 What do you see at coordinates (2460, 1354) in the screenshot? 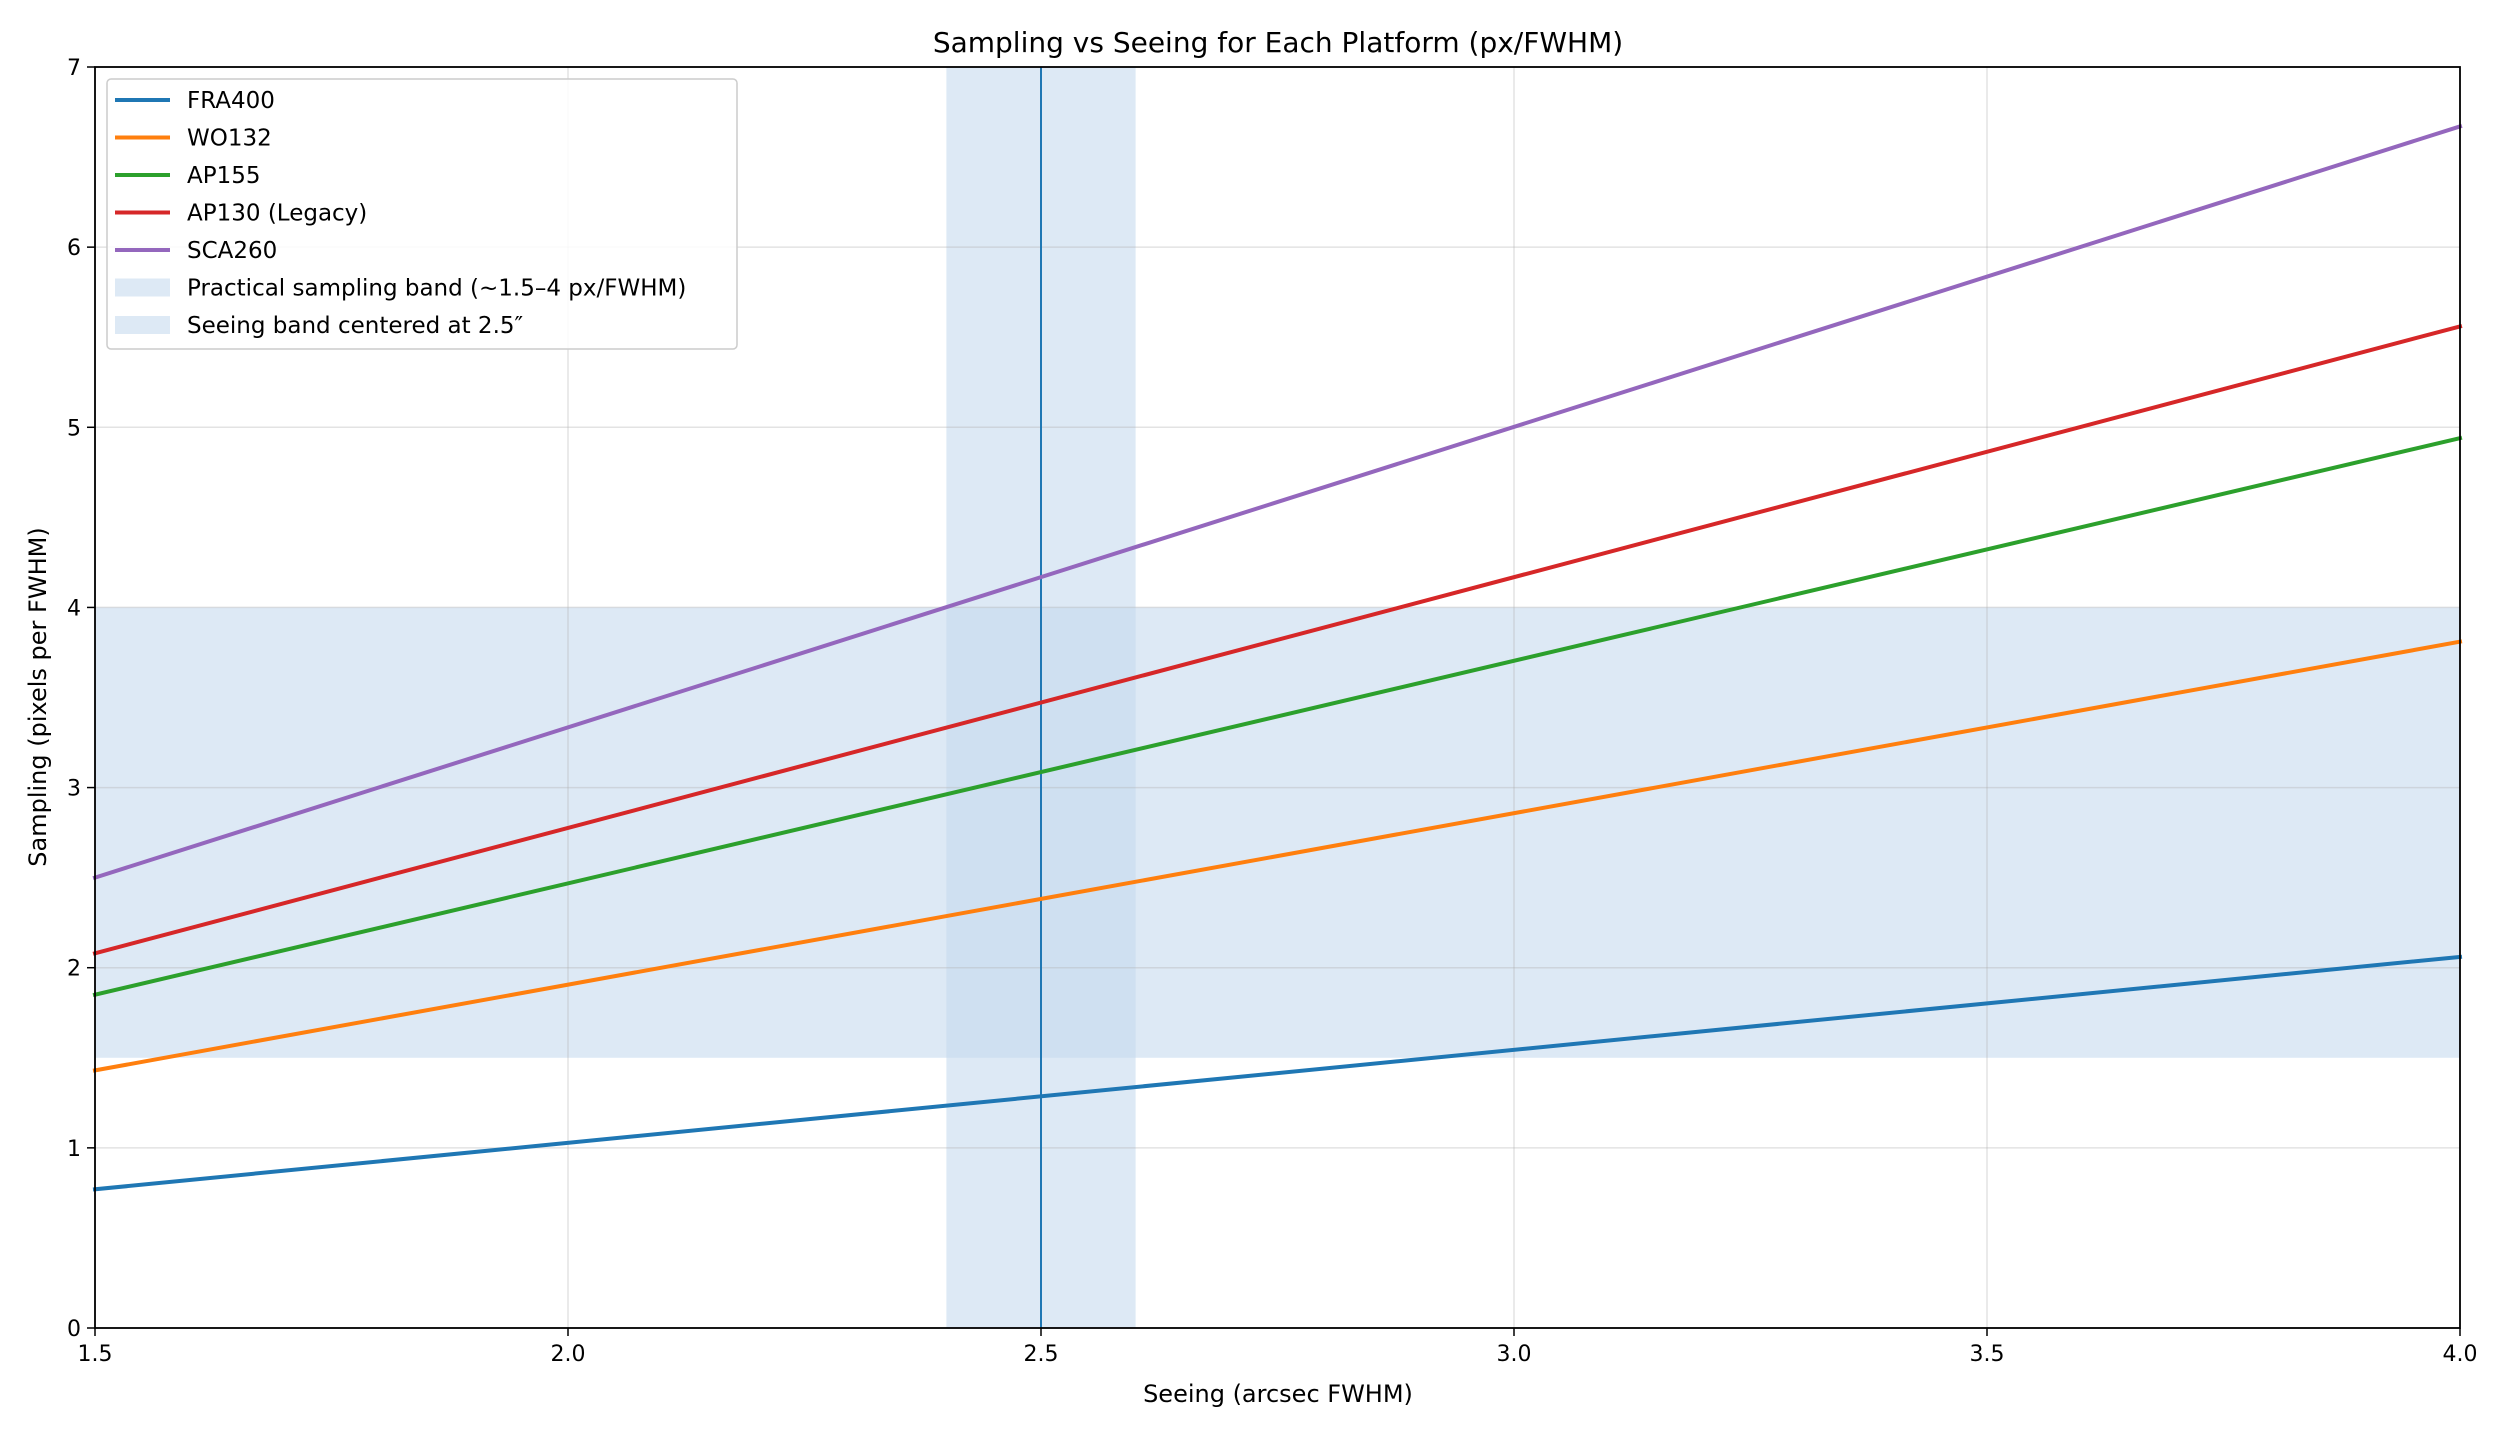
I see `x-tick-label: 4.0` at bounding box center [2460, 1354].